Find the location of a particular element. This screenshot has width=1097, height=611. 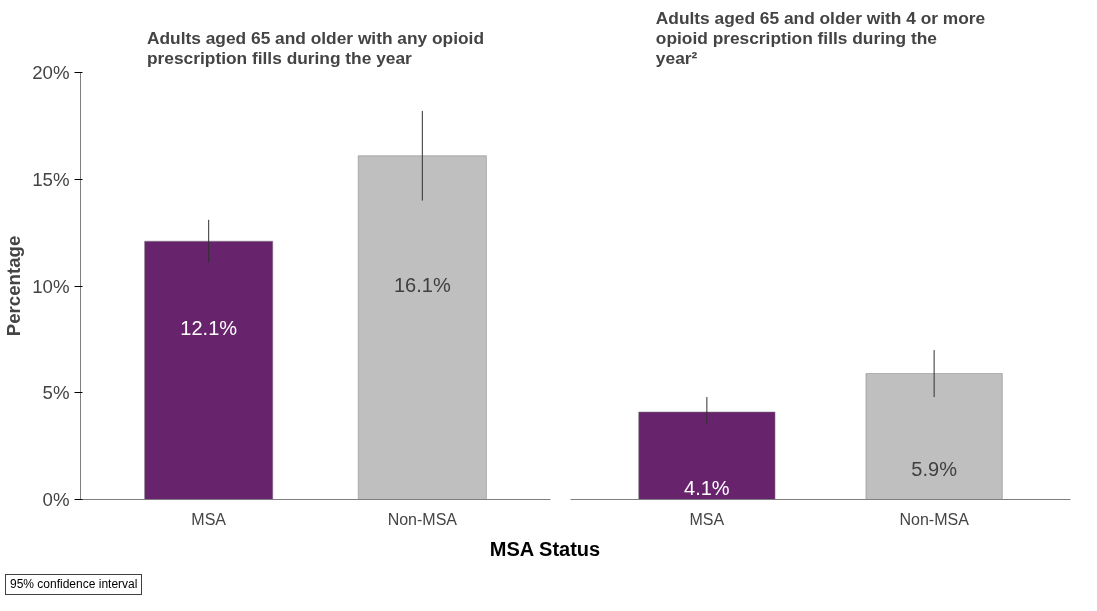

x-axis-title: MSA Status is located at coordinates (545, 549).